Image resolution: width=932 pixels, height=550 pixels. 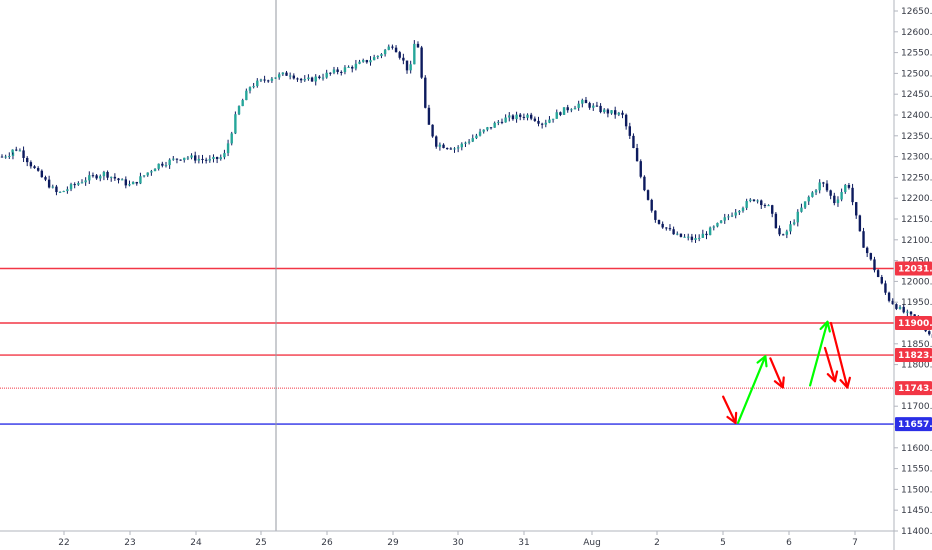 I want to click on y-tick-label: 11450.0, so click(x=916, y=511).